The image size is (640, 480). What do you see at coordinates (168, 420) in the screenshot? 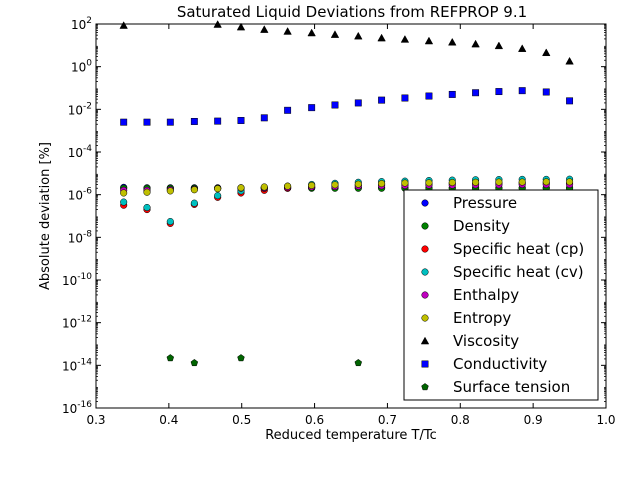
I see `x-tick-label: 0.4` at bounding box center [168, 420].